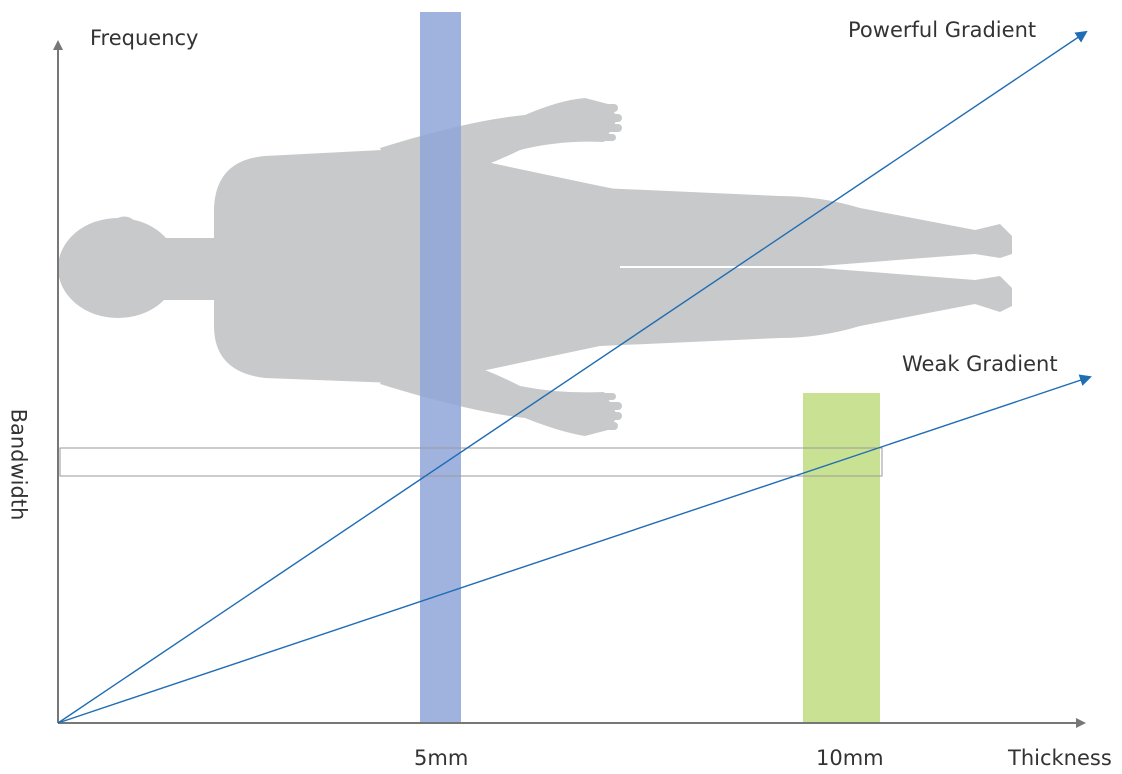  I want to click on powerful-gradient-label: Powerful Gradient, so click(942, 30).